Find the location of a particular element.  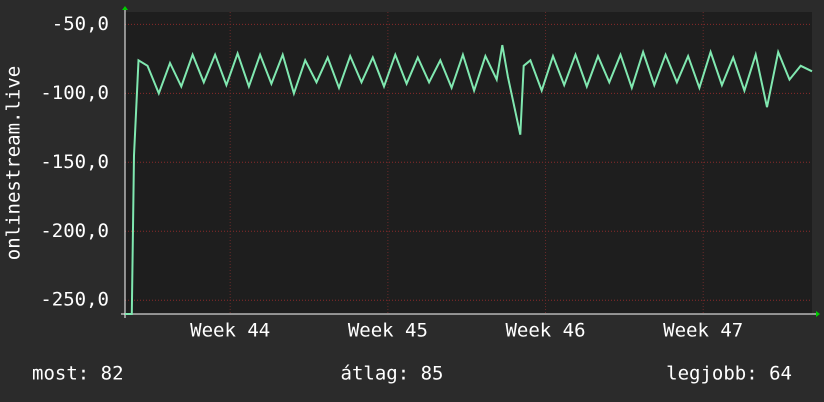

y-axis-label: onlinestream.live is located at coordinates (14, 163).